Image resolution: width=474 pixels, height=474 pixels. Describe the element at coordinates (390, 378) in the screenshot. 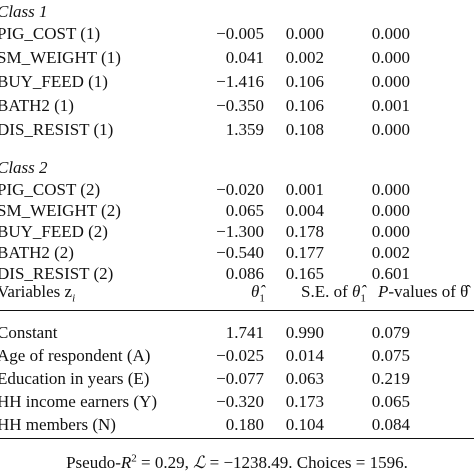

I see `p-value: 0.219` at that location.